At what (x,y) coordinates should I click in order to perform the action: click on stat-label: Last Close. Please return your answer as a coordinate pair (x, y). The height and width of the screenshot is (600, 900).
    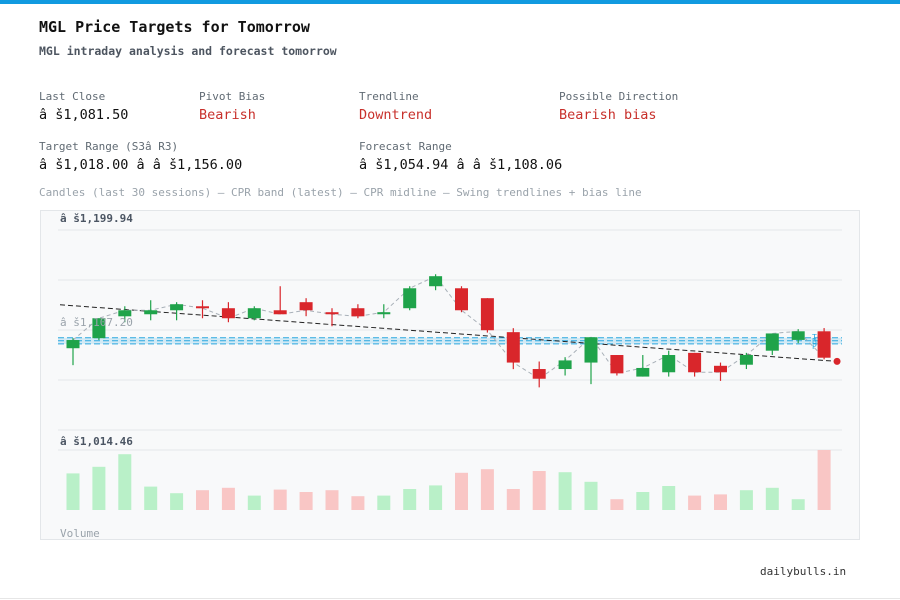
    Looking at the image, I should click on (72, 96).